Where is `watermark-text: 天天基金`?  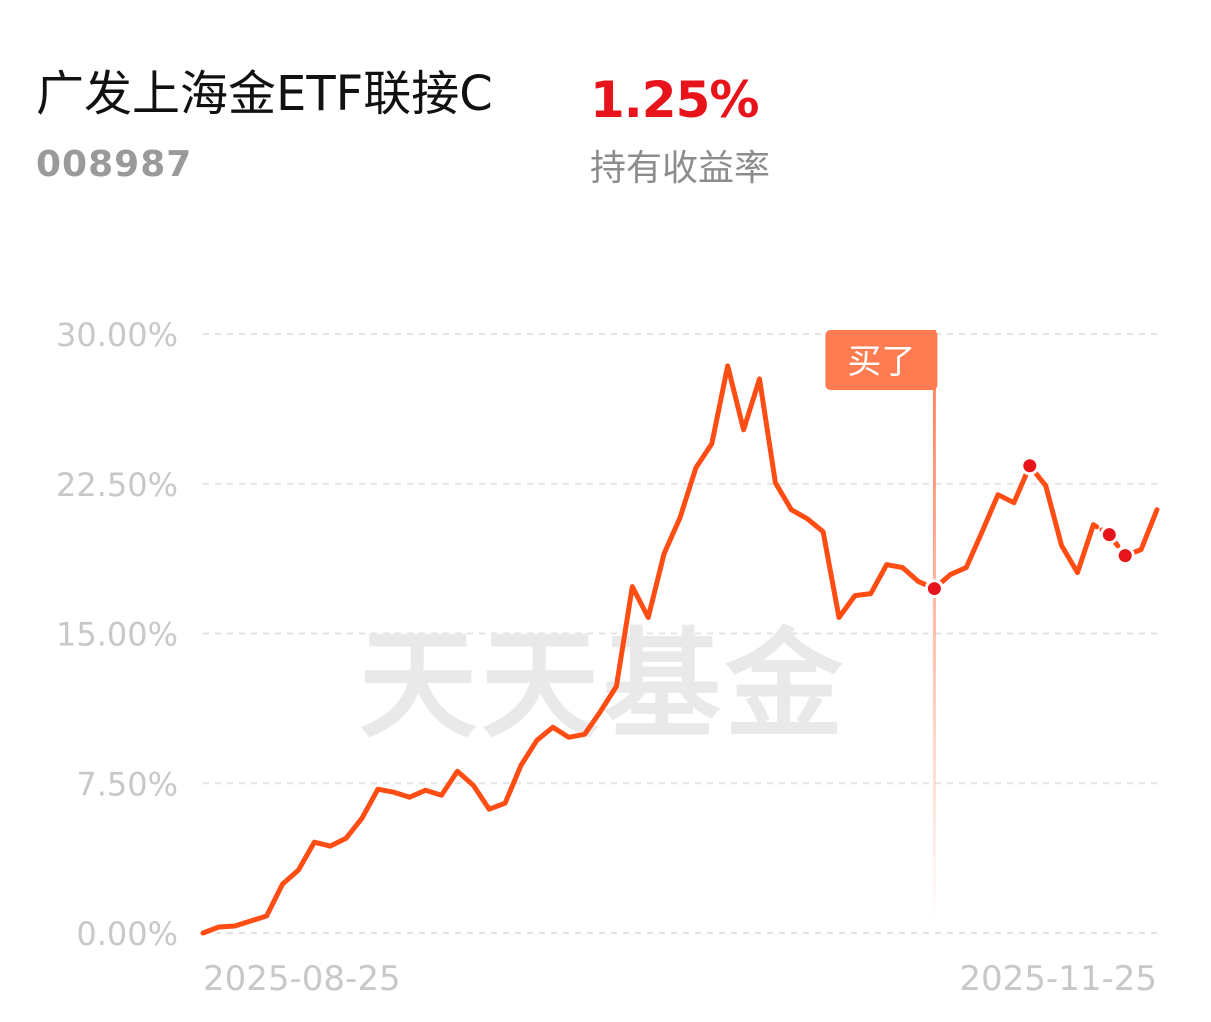
watermark-text: 天天基金 is located at coordinates (603, 684).